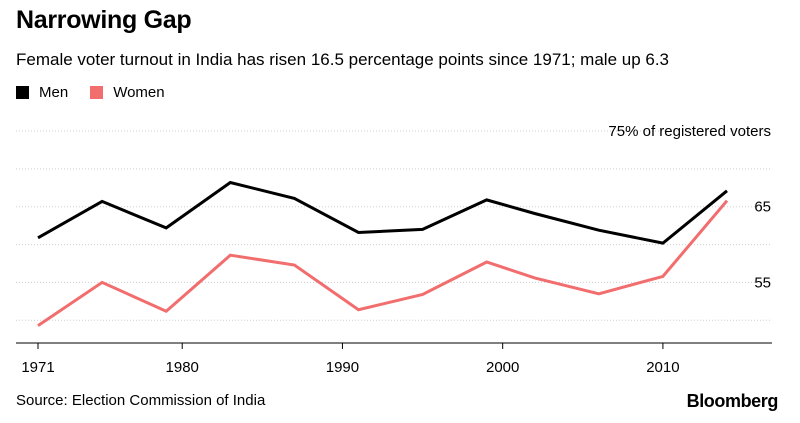 The width and height of the screenshot is (800, 423). I want to click on legend-item-men: Men, so click(42, 92).